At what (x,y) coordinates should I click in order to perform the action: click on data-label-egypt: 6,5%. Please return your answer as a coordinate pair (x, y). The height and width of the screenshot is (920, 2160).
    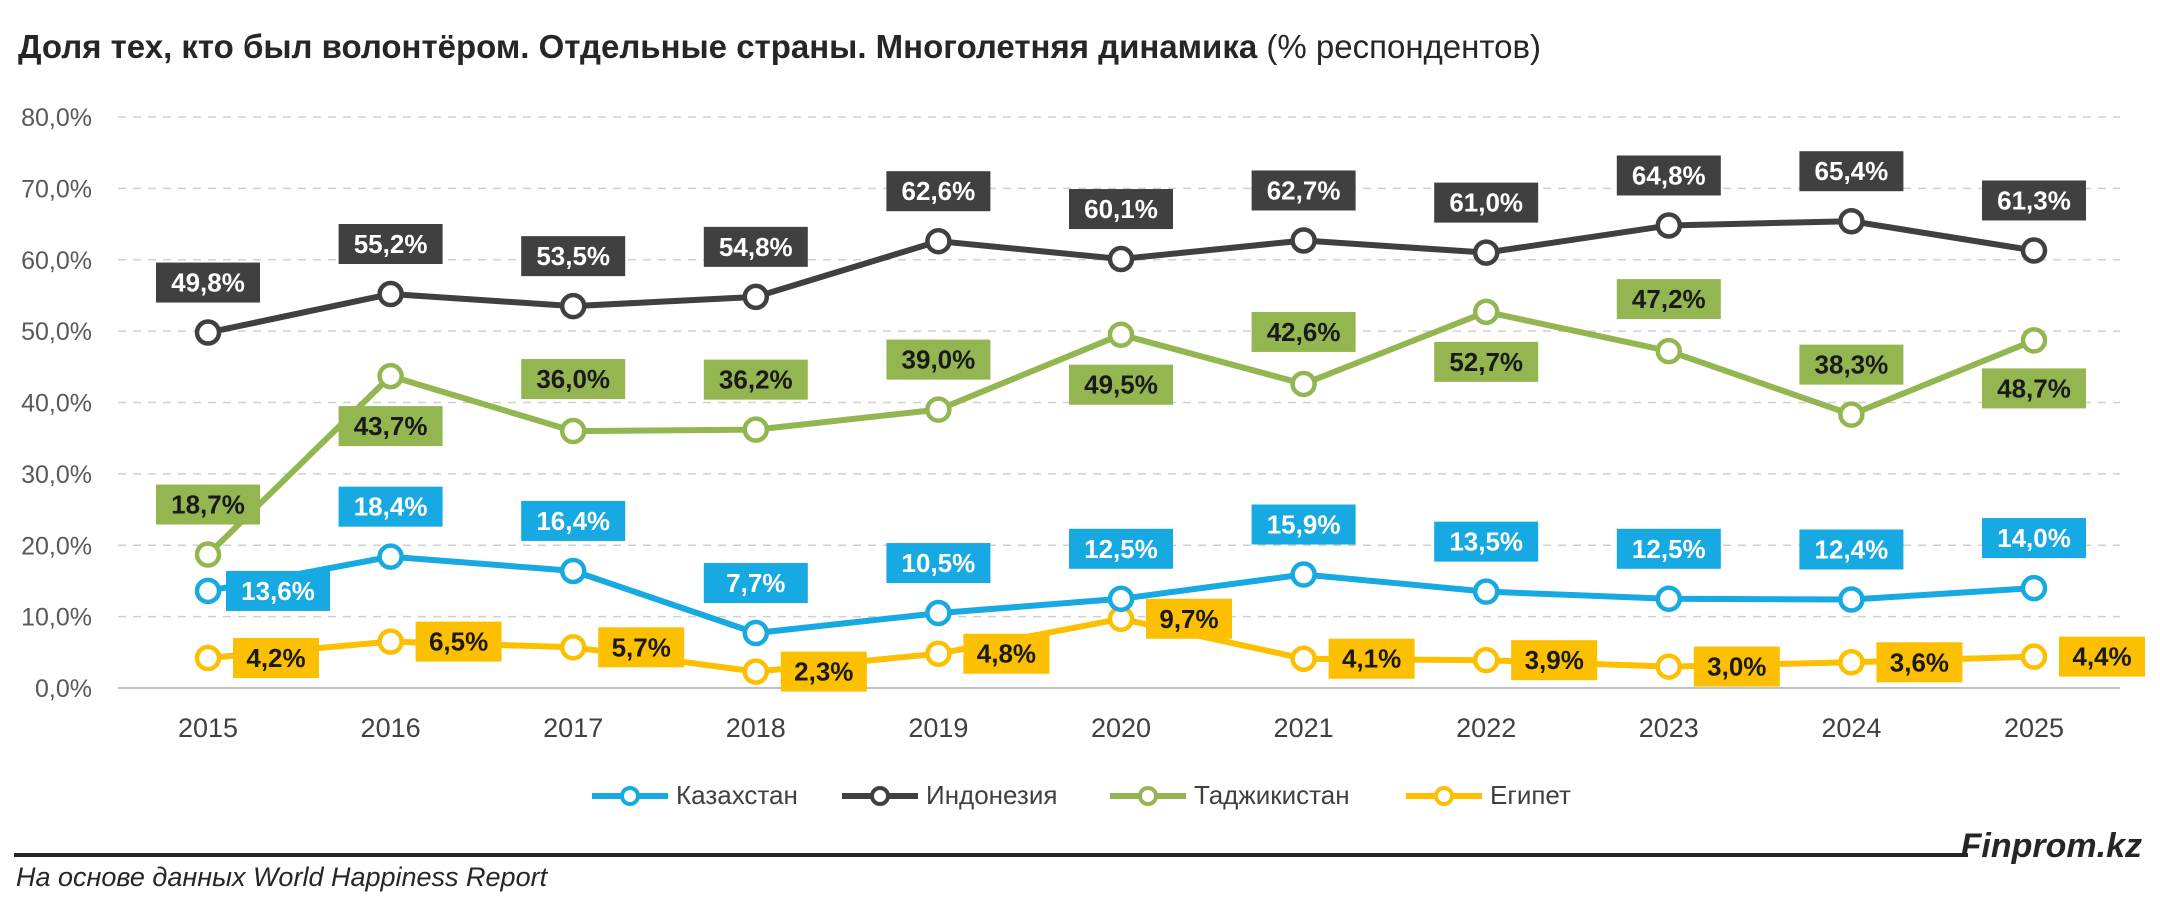
    Looking at the image, I should click on (458, 642).